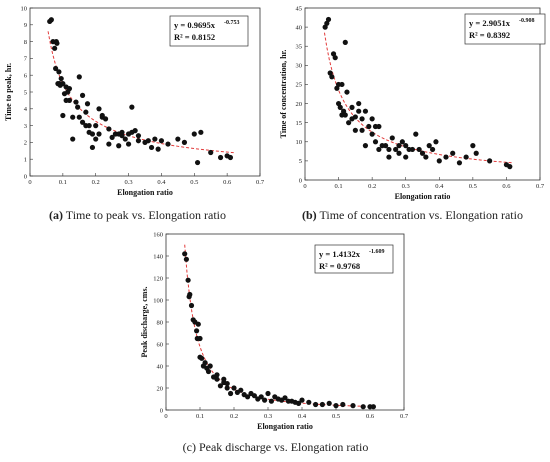 The width and height of the screenshot is (550, 462). I want to click on y-tick-label: 40, so click(160, 366).